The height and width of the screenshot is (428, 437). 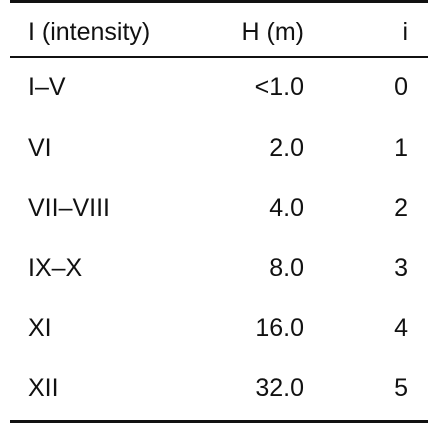 I want to click on cell-intensity: VII–VIII, so click(x=69, y=208).